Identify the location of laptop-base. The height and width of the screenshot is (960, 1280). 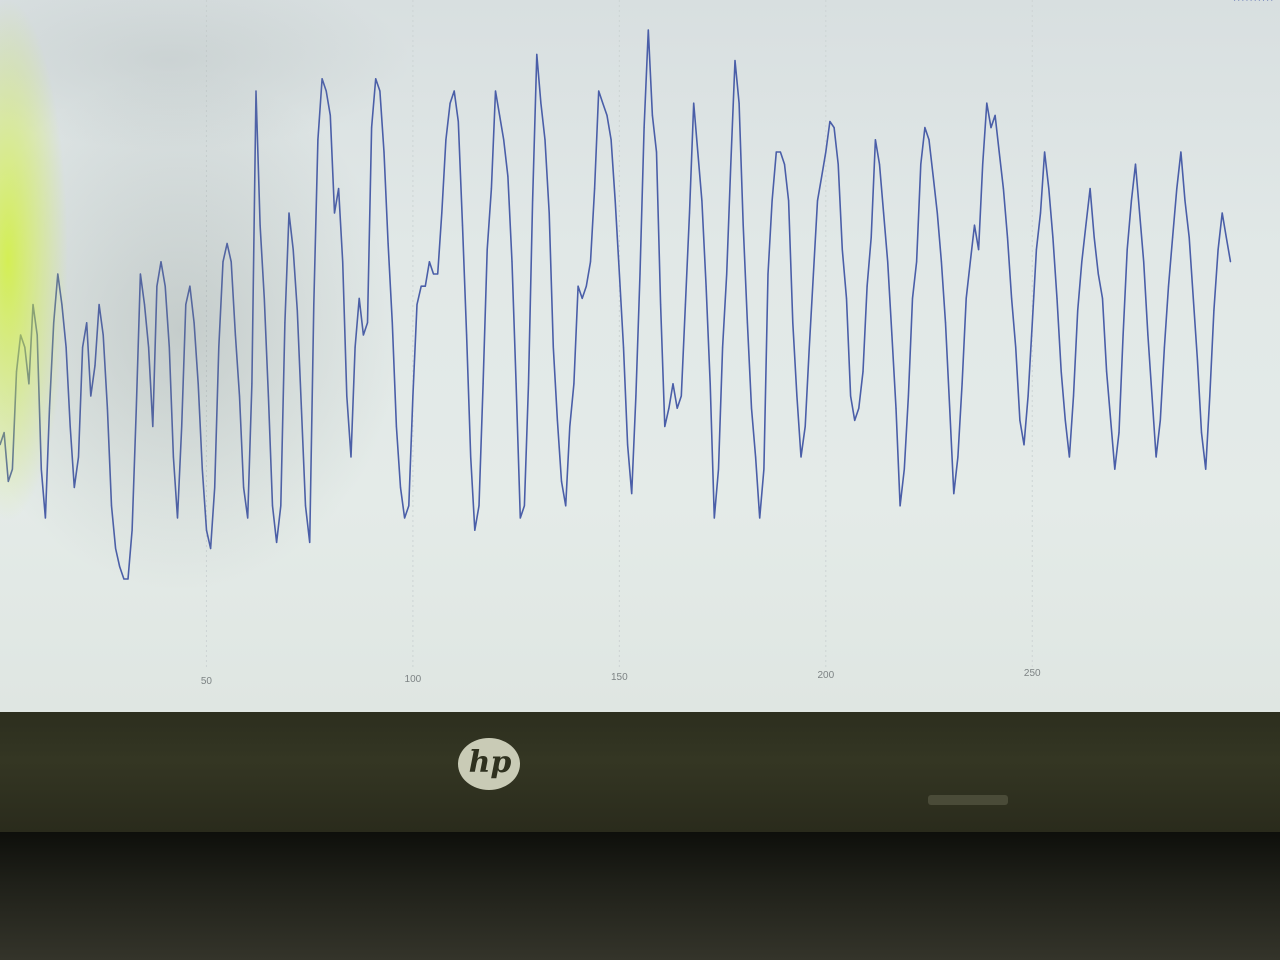
(640, 896).